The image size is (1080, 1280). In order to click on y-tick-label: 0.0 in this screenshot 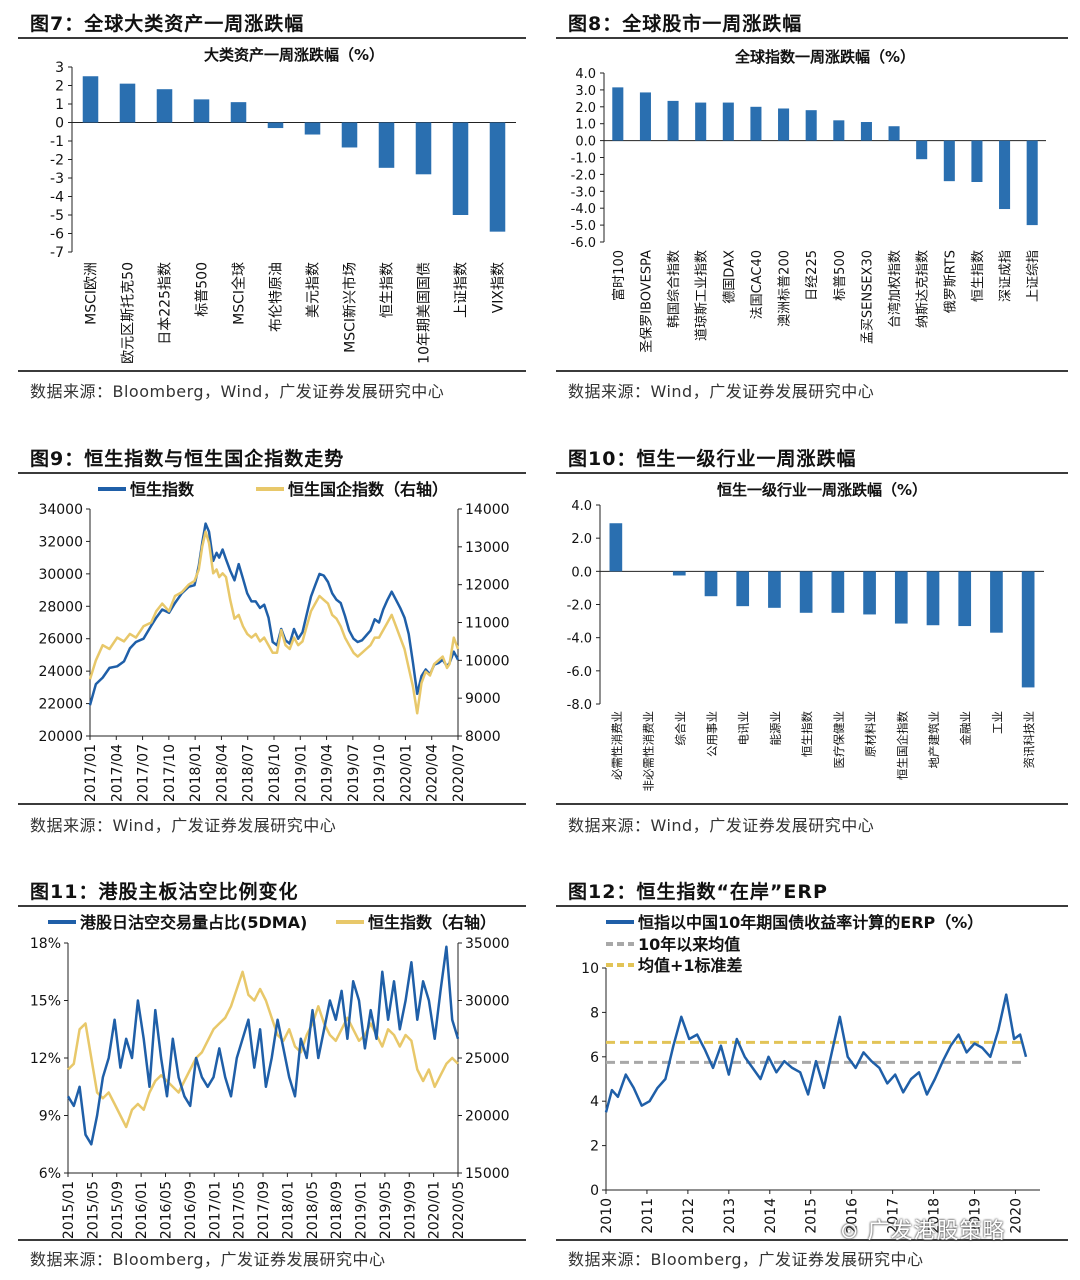, I will do `click(585, 142)`.